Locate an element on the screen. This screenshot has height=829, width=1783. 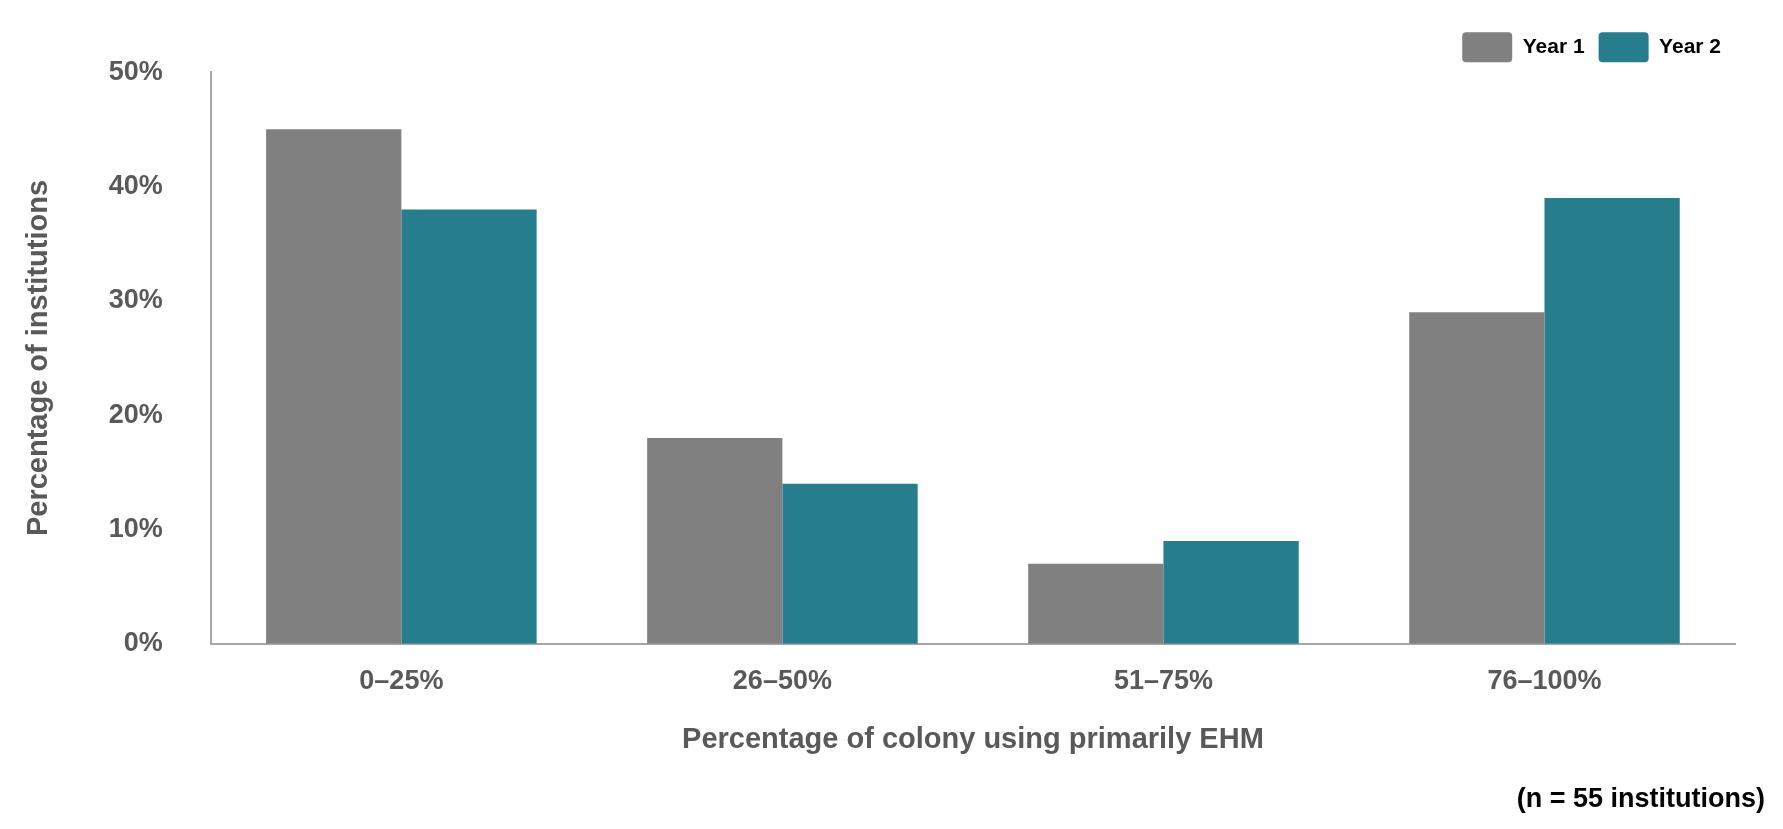
x-axis-title: Percentage of colony using primarily EHM is located at coordinates (973, 737).